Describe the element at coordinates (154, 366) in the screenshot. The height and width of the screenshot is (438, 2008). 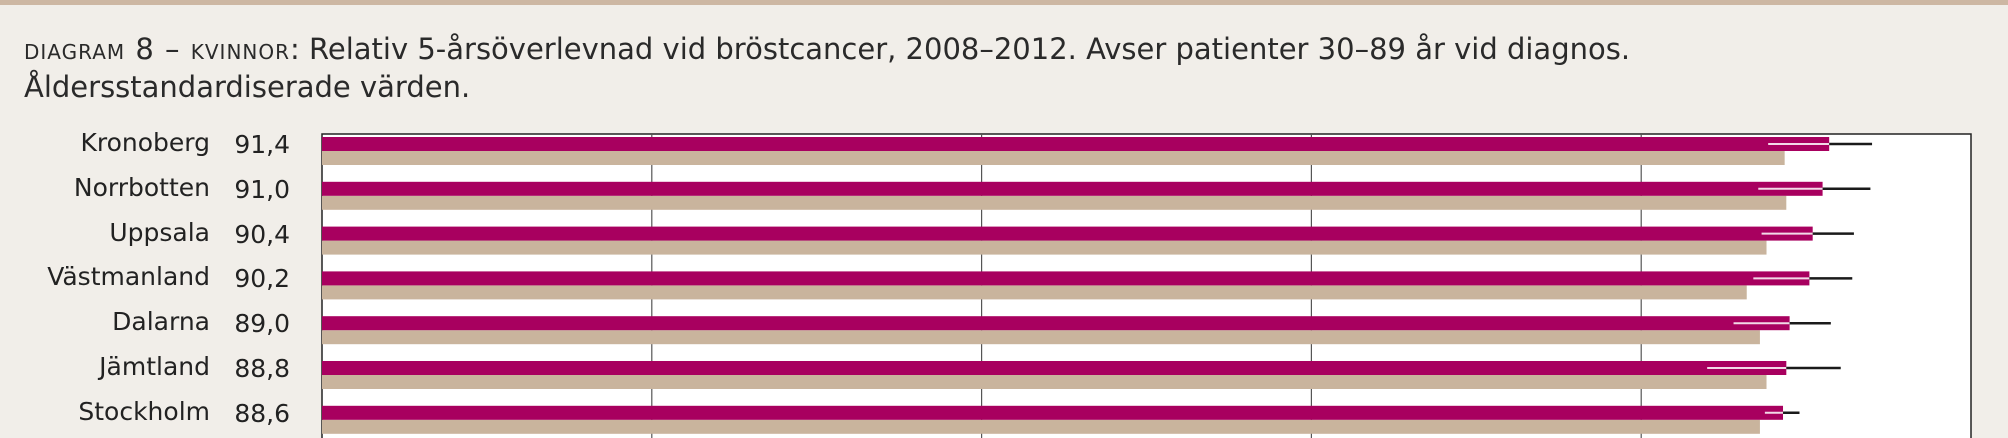
I see `category-label: Jämtland` at that location.